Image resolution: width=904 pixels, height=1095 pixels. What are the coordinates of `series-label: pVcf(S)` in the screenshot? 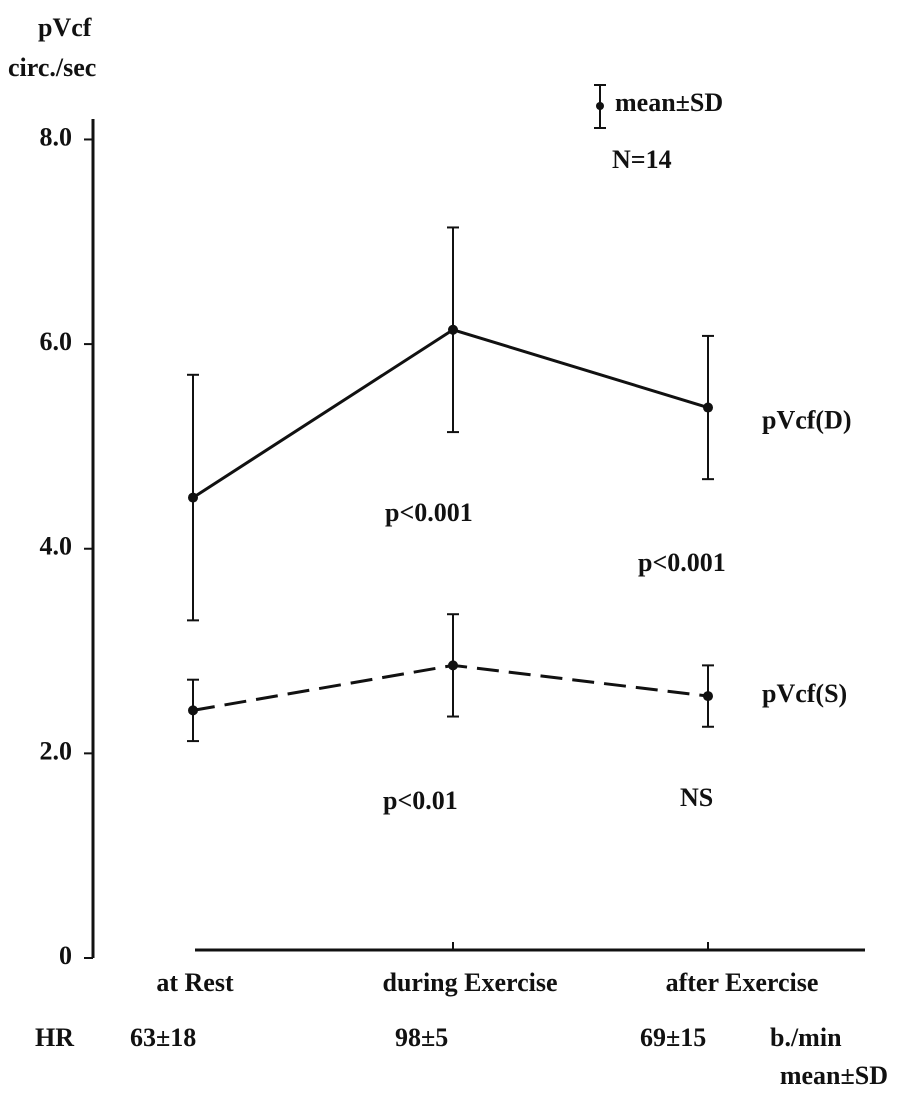 It's located at (804, 693).